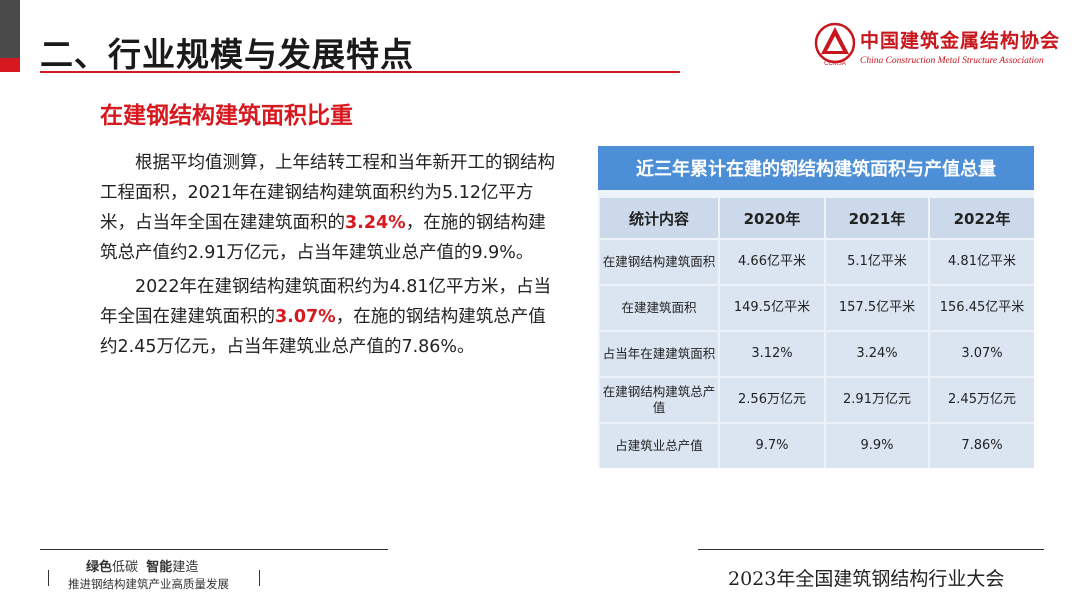  I want to click on table-cell: 9.7%, so click(772, 446).